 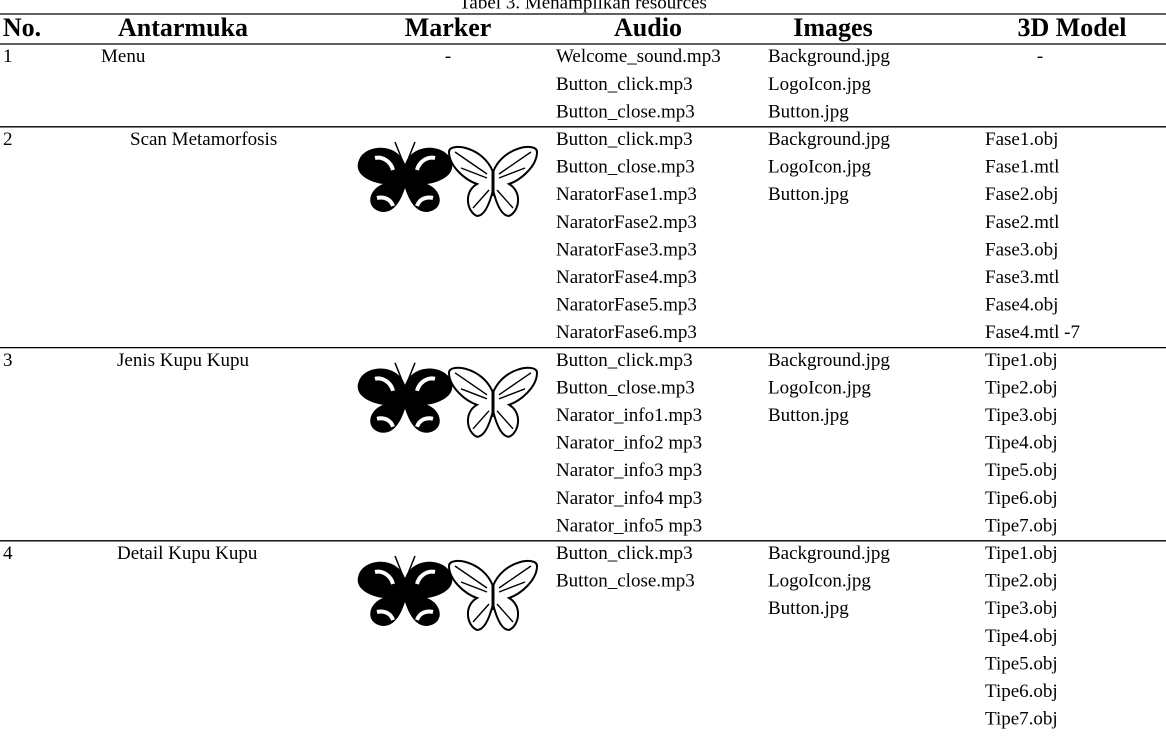 I want to click on model-file: Fase4.mtl -7, so click(x=1032, y=332).